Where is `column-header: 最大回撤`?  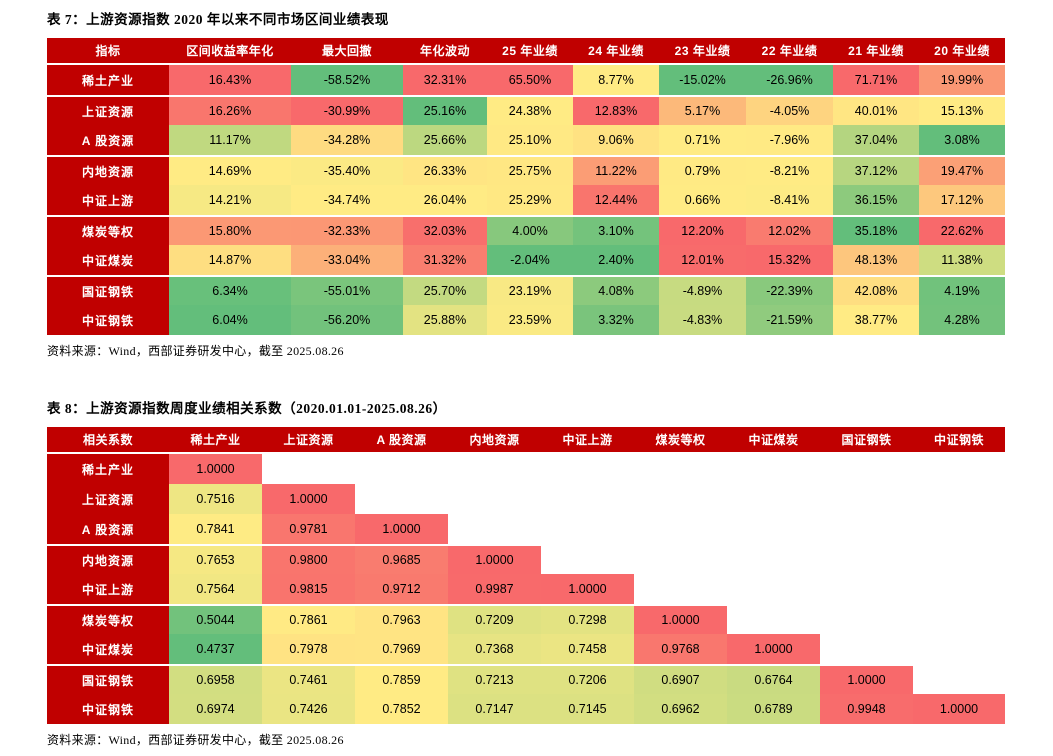
column-header: 最大回撤 is located at coordinates (347, 51).